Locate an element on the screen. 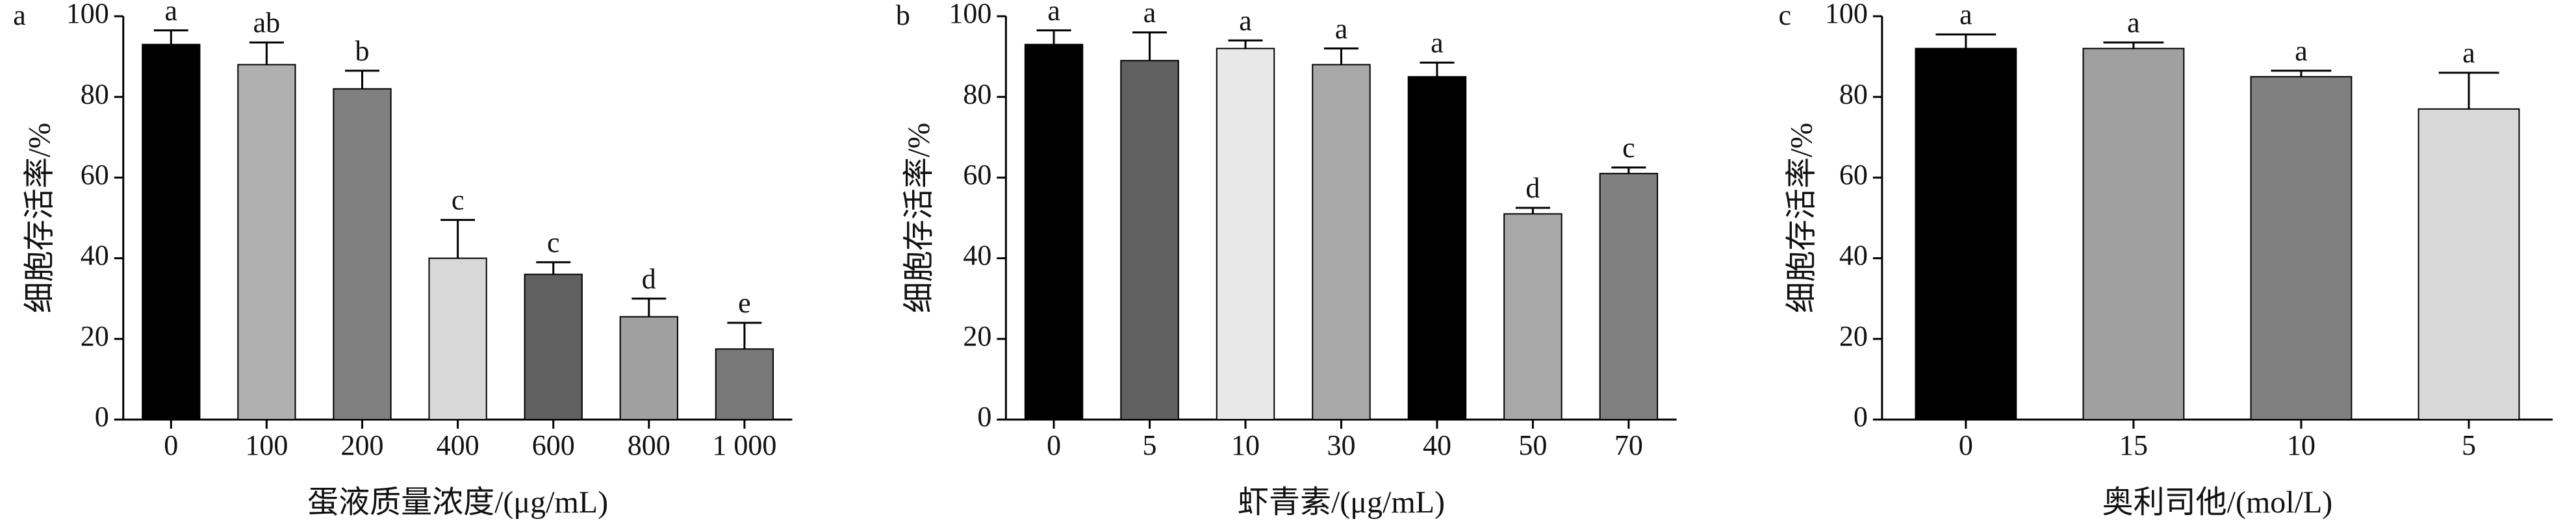  x-tick-label: 30 is located at coordinates (1341, 445).